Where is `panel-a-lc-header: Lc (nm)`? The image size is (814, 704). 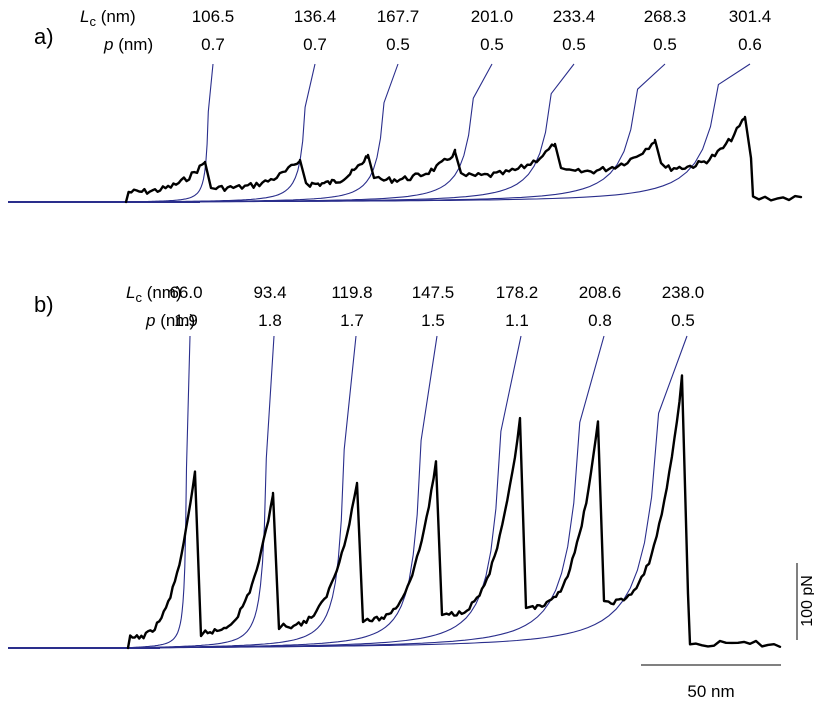
panel-a-lc-header: Lc (nm) is located at coordinates (108, 18).